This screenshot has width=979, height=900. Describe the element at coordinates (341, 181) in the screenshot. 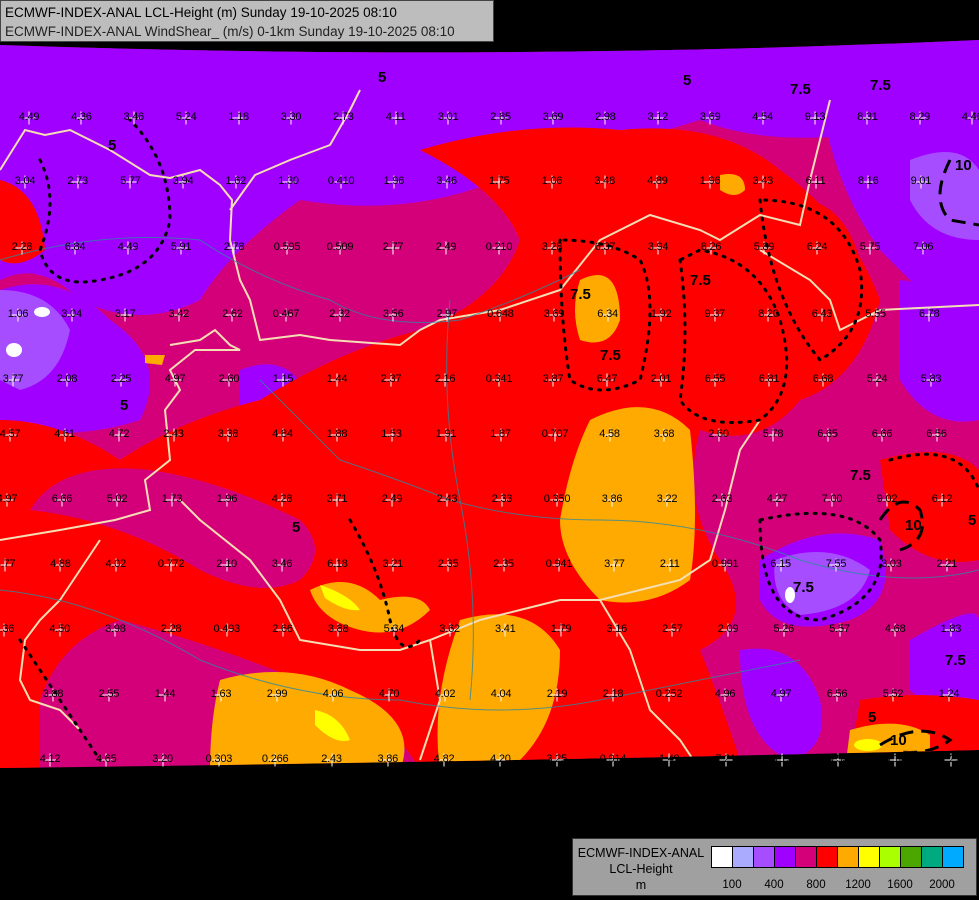

I see `station-value: 0.410` at that location.